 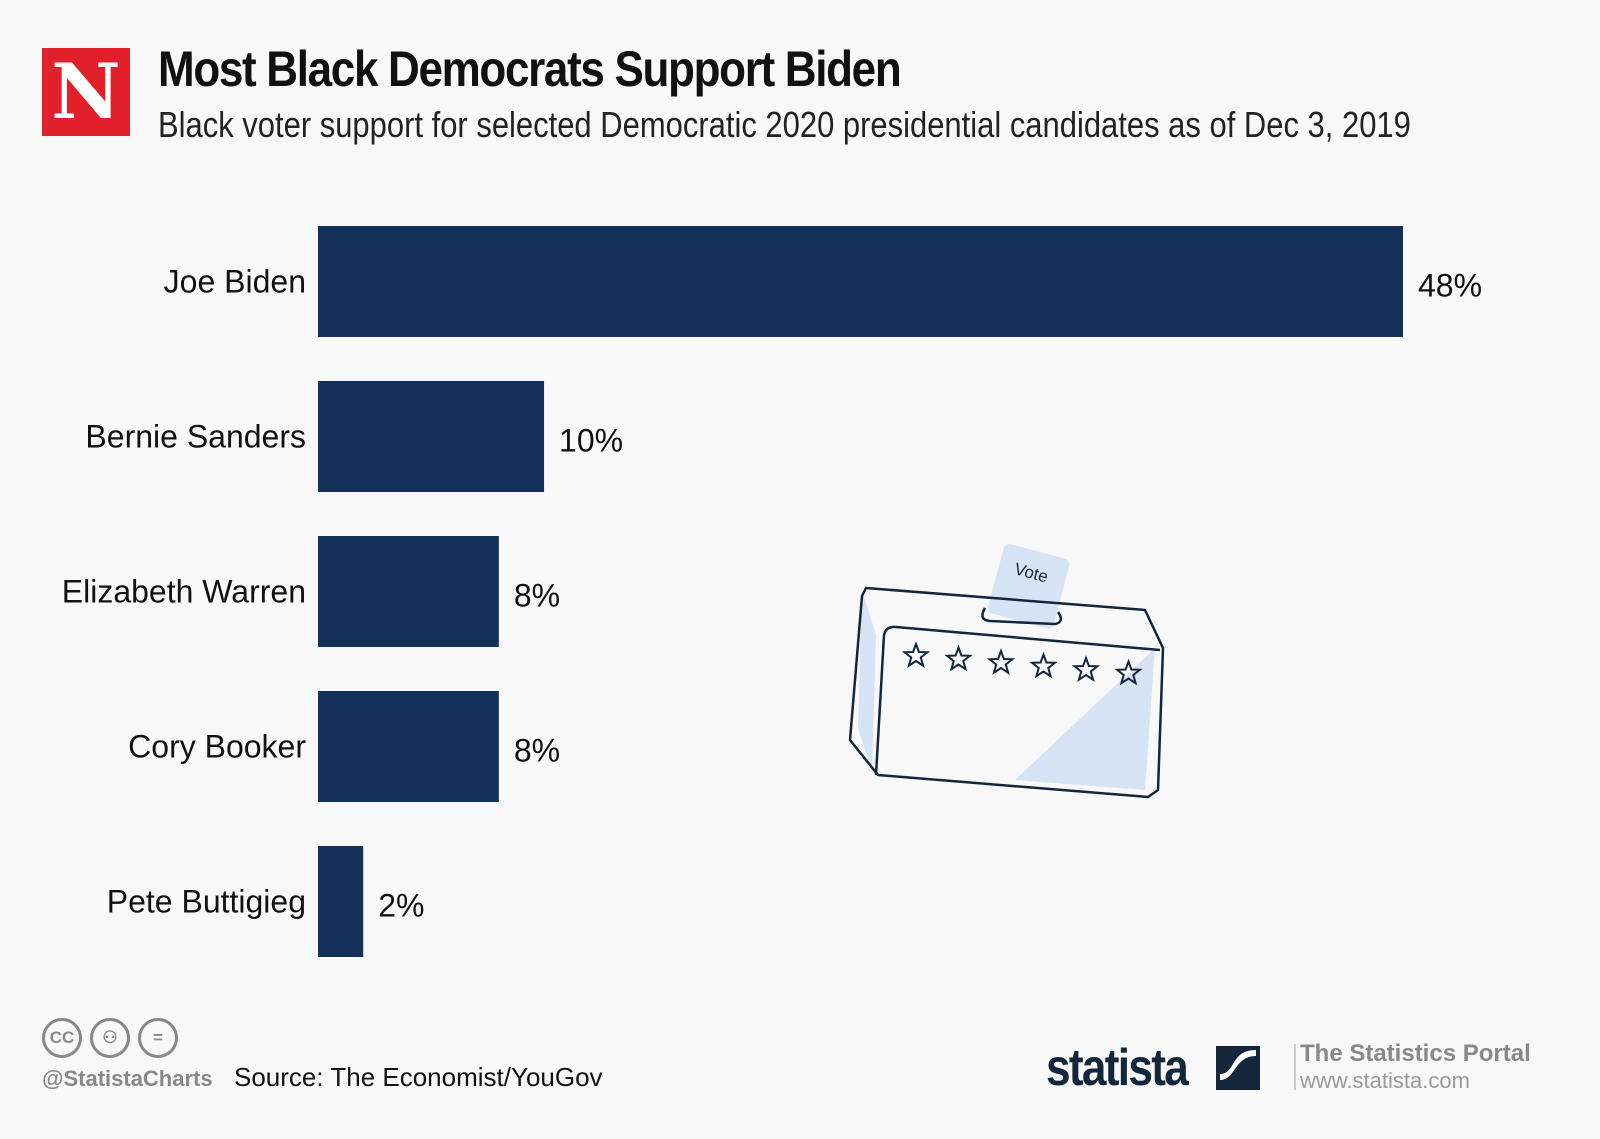 I want to click on newsweek-logo: N, so click(x=86, y=92).